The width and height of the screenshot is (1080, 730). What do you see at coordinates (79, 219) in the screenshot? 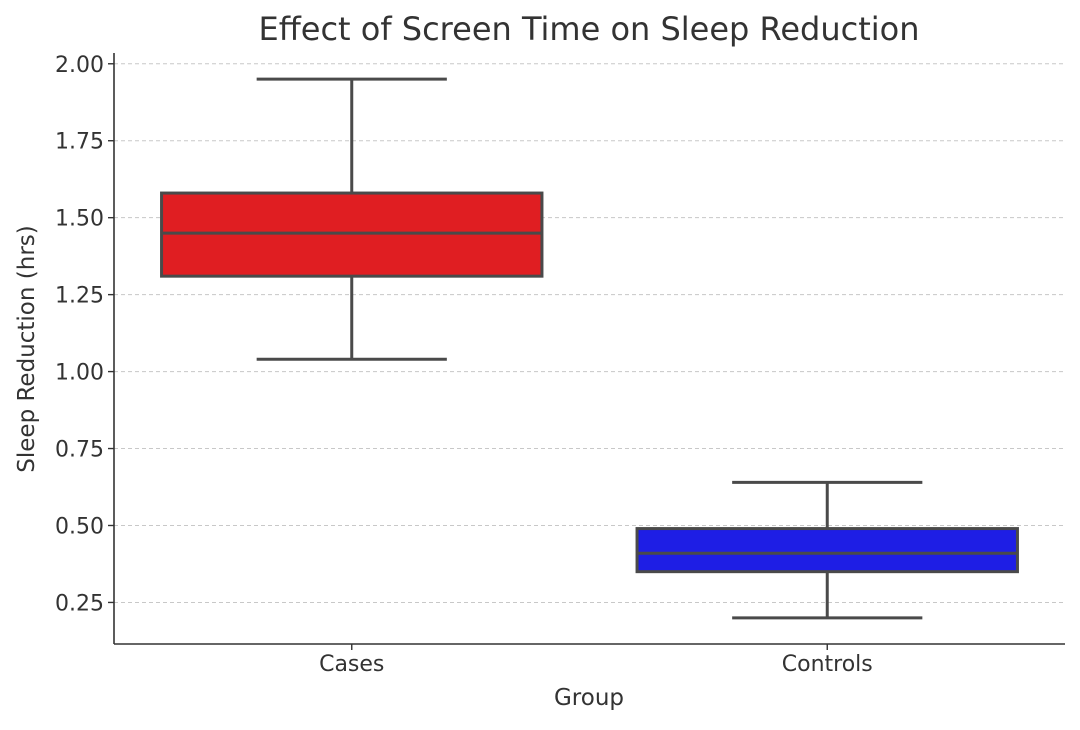
I see `y-tick-label: 1.50` at bounding box center [79, 219].